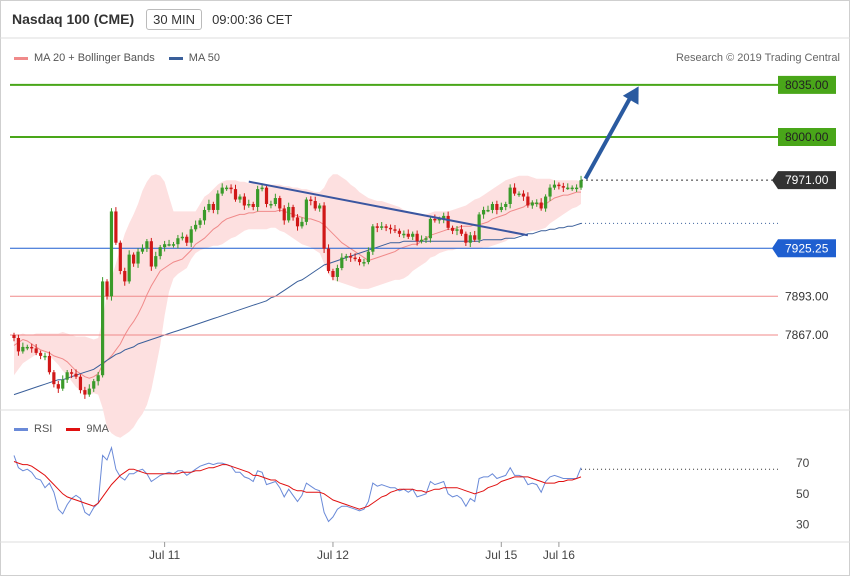  Describe the element at coordinates (804, 180) in the screenshot. I see `price-level-tag-2: 7971.00` at that location.